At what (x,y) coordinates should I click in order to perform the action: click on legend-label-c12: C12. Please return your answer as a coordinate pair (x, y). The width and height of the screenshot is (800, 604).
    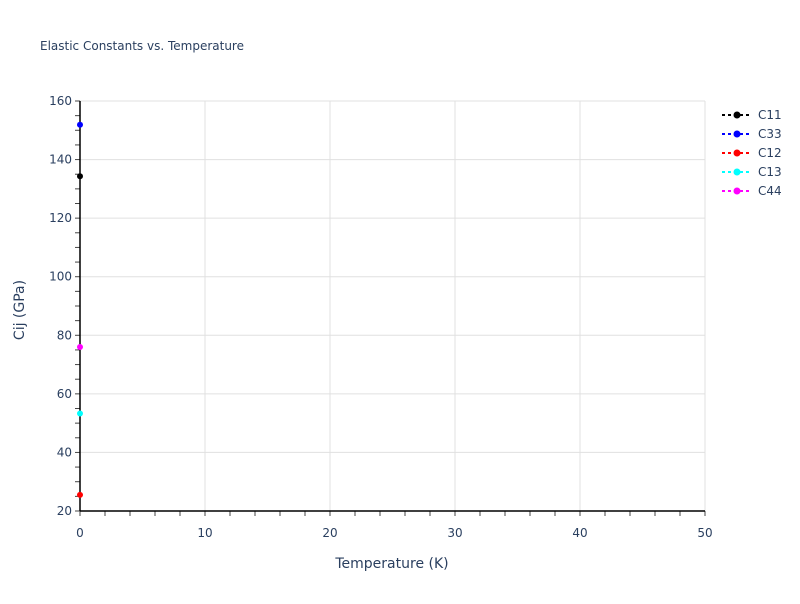
    Looking at the image, I should click on (770, 153).